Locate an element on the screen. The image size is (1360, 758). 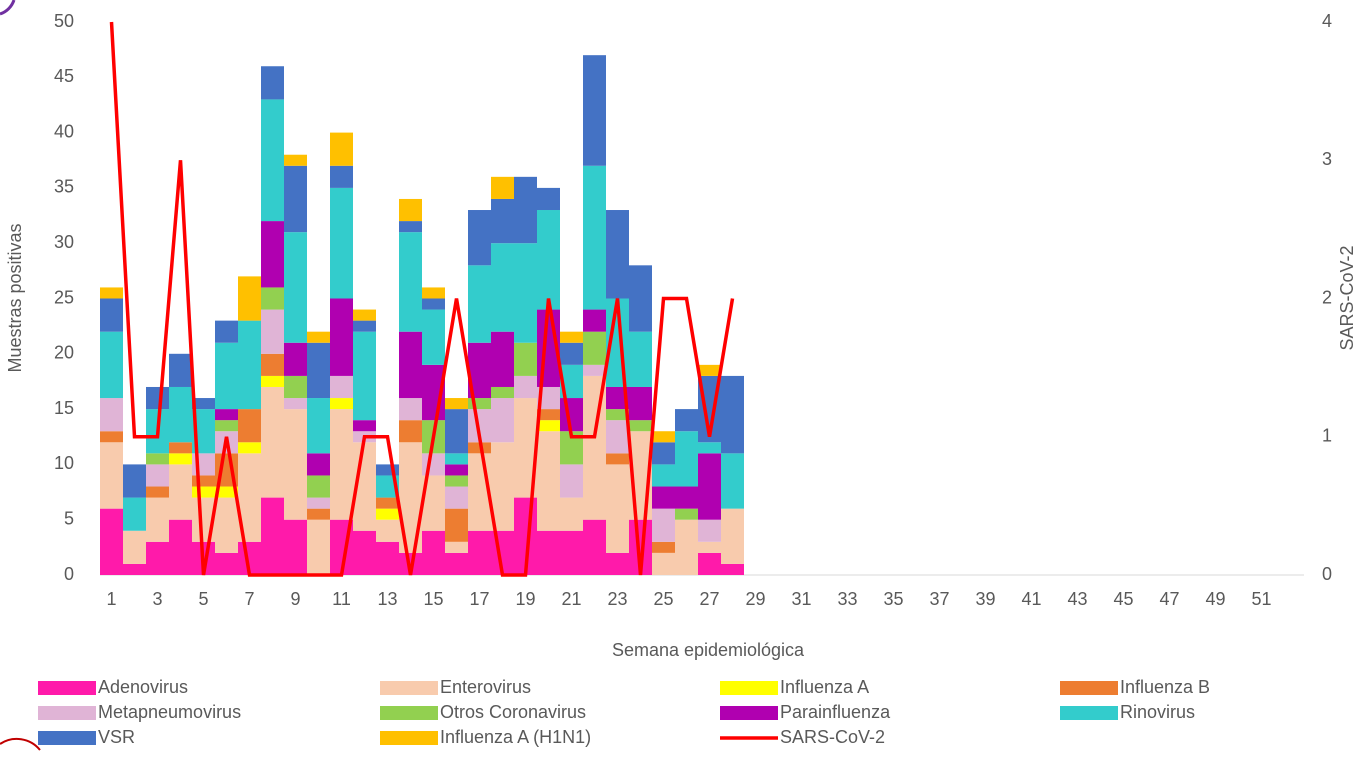
y2-tick-label: 1 is located at coordinates (1327, 436).